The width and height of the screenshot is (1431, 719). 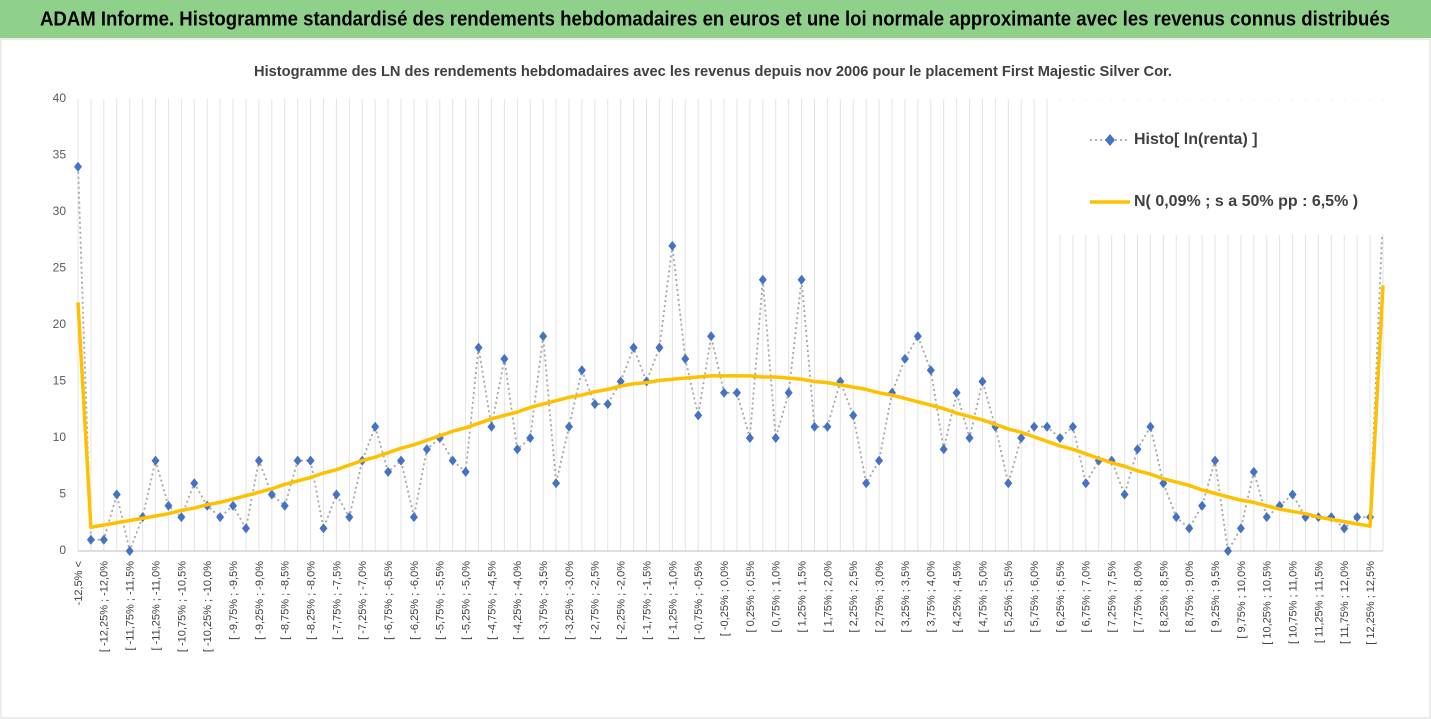 I want to click on x-tick-label: [ 0,25% ; 0,5%, so click(x=751, y=597).